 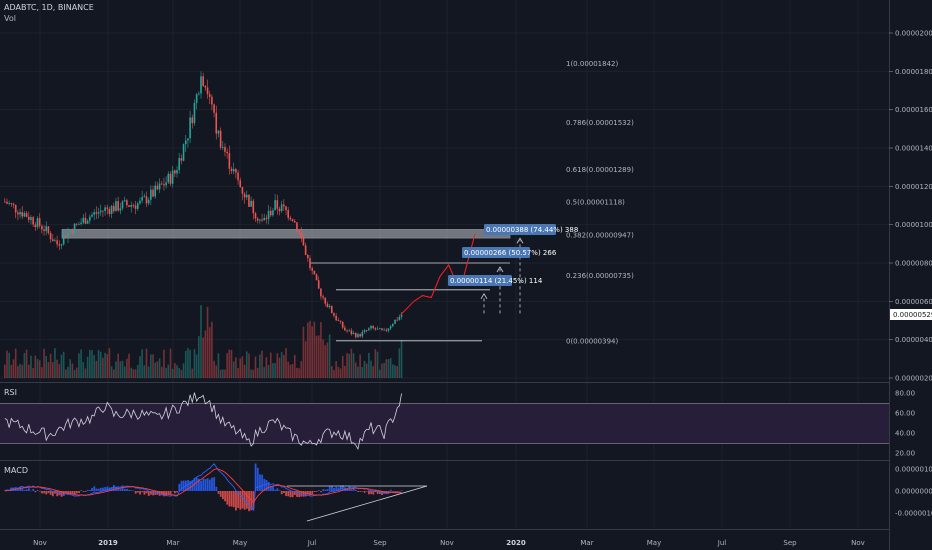 I want to click on x-tick-label: May, so click(x=654, y=543).